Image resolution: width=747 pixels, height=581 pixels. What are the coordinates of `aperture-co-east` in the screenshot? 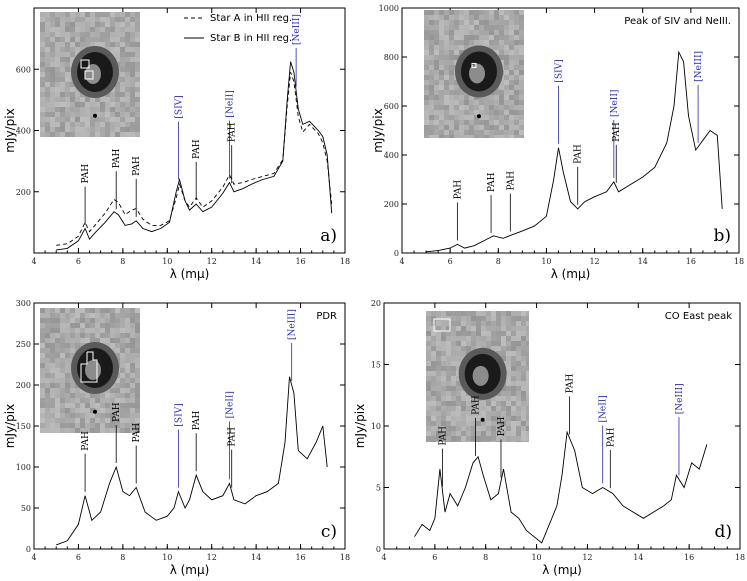 It's located at (442, 325).